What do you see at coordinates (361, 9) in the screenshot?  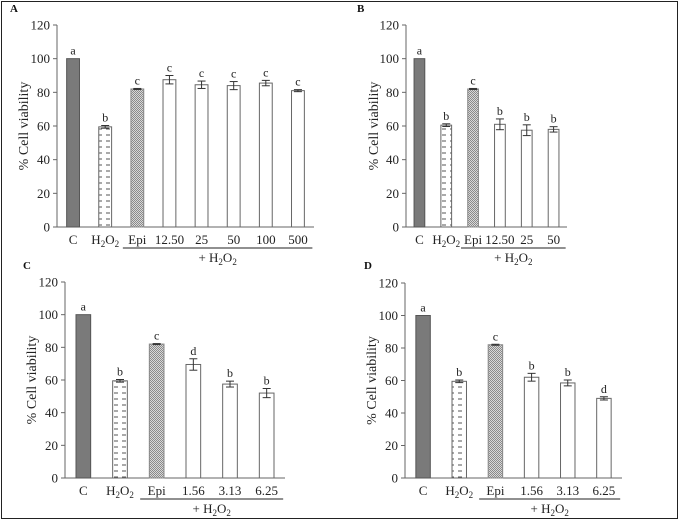 I see `panel-label: B` at bounding box center [361, 9].